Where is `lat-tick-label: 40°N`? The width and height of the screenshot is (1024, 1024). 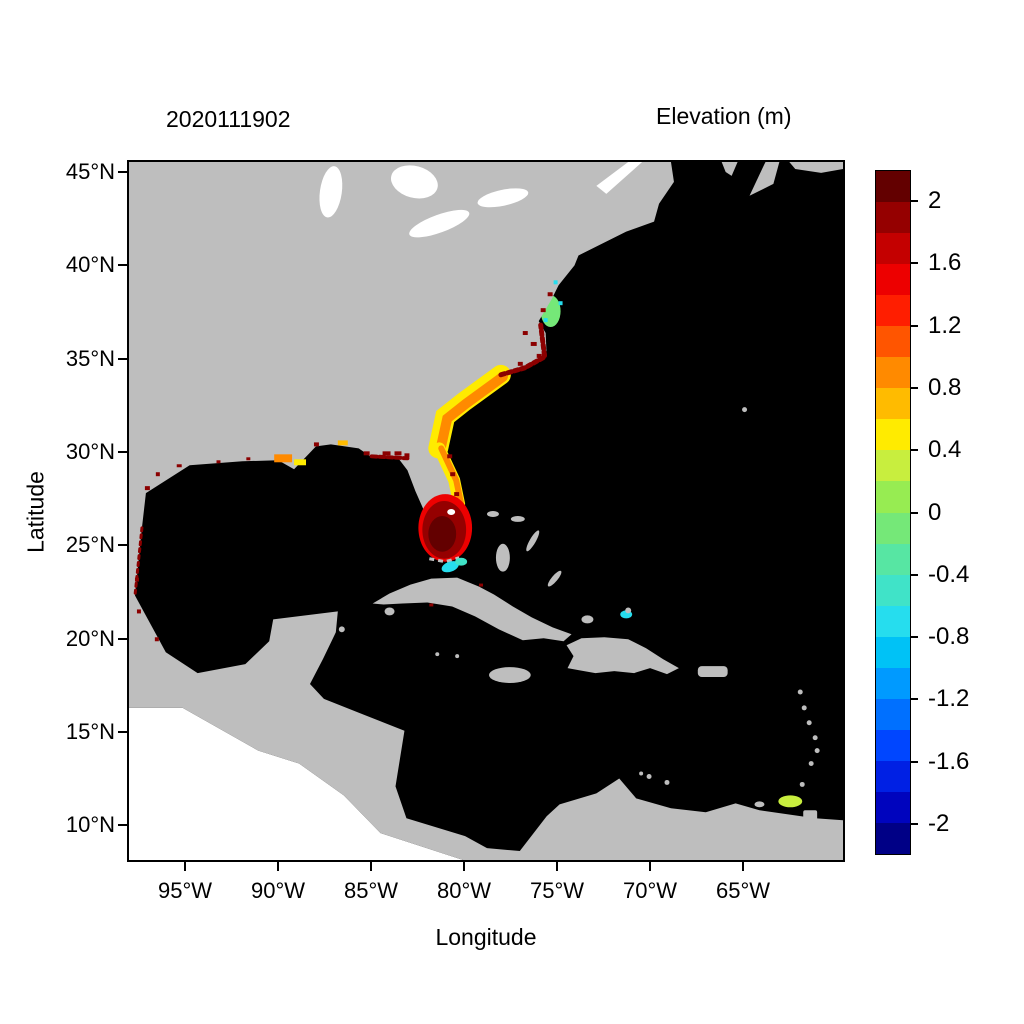 lat-tick-label: 40°N is located at coordinates (90, 265).